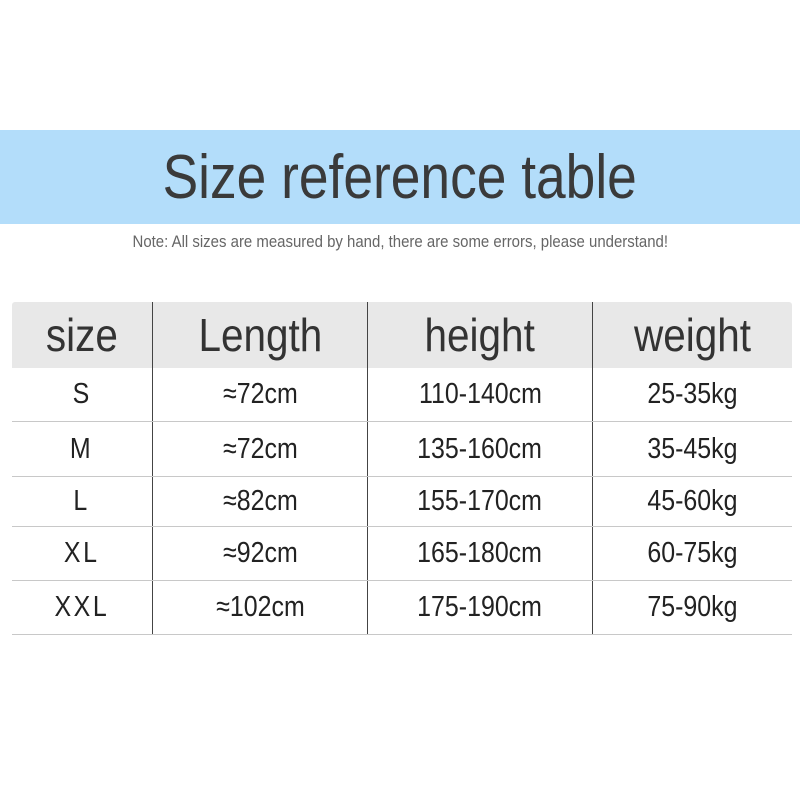 The width and height of the screenshot is (800, 800). I want to click on cell-value: 45-60kg, so click(692, 501).